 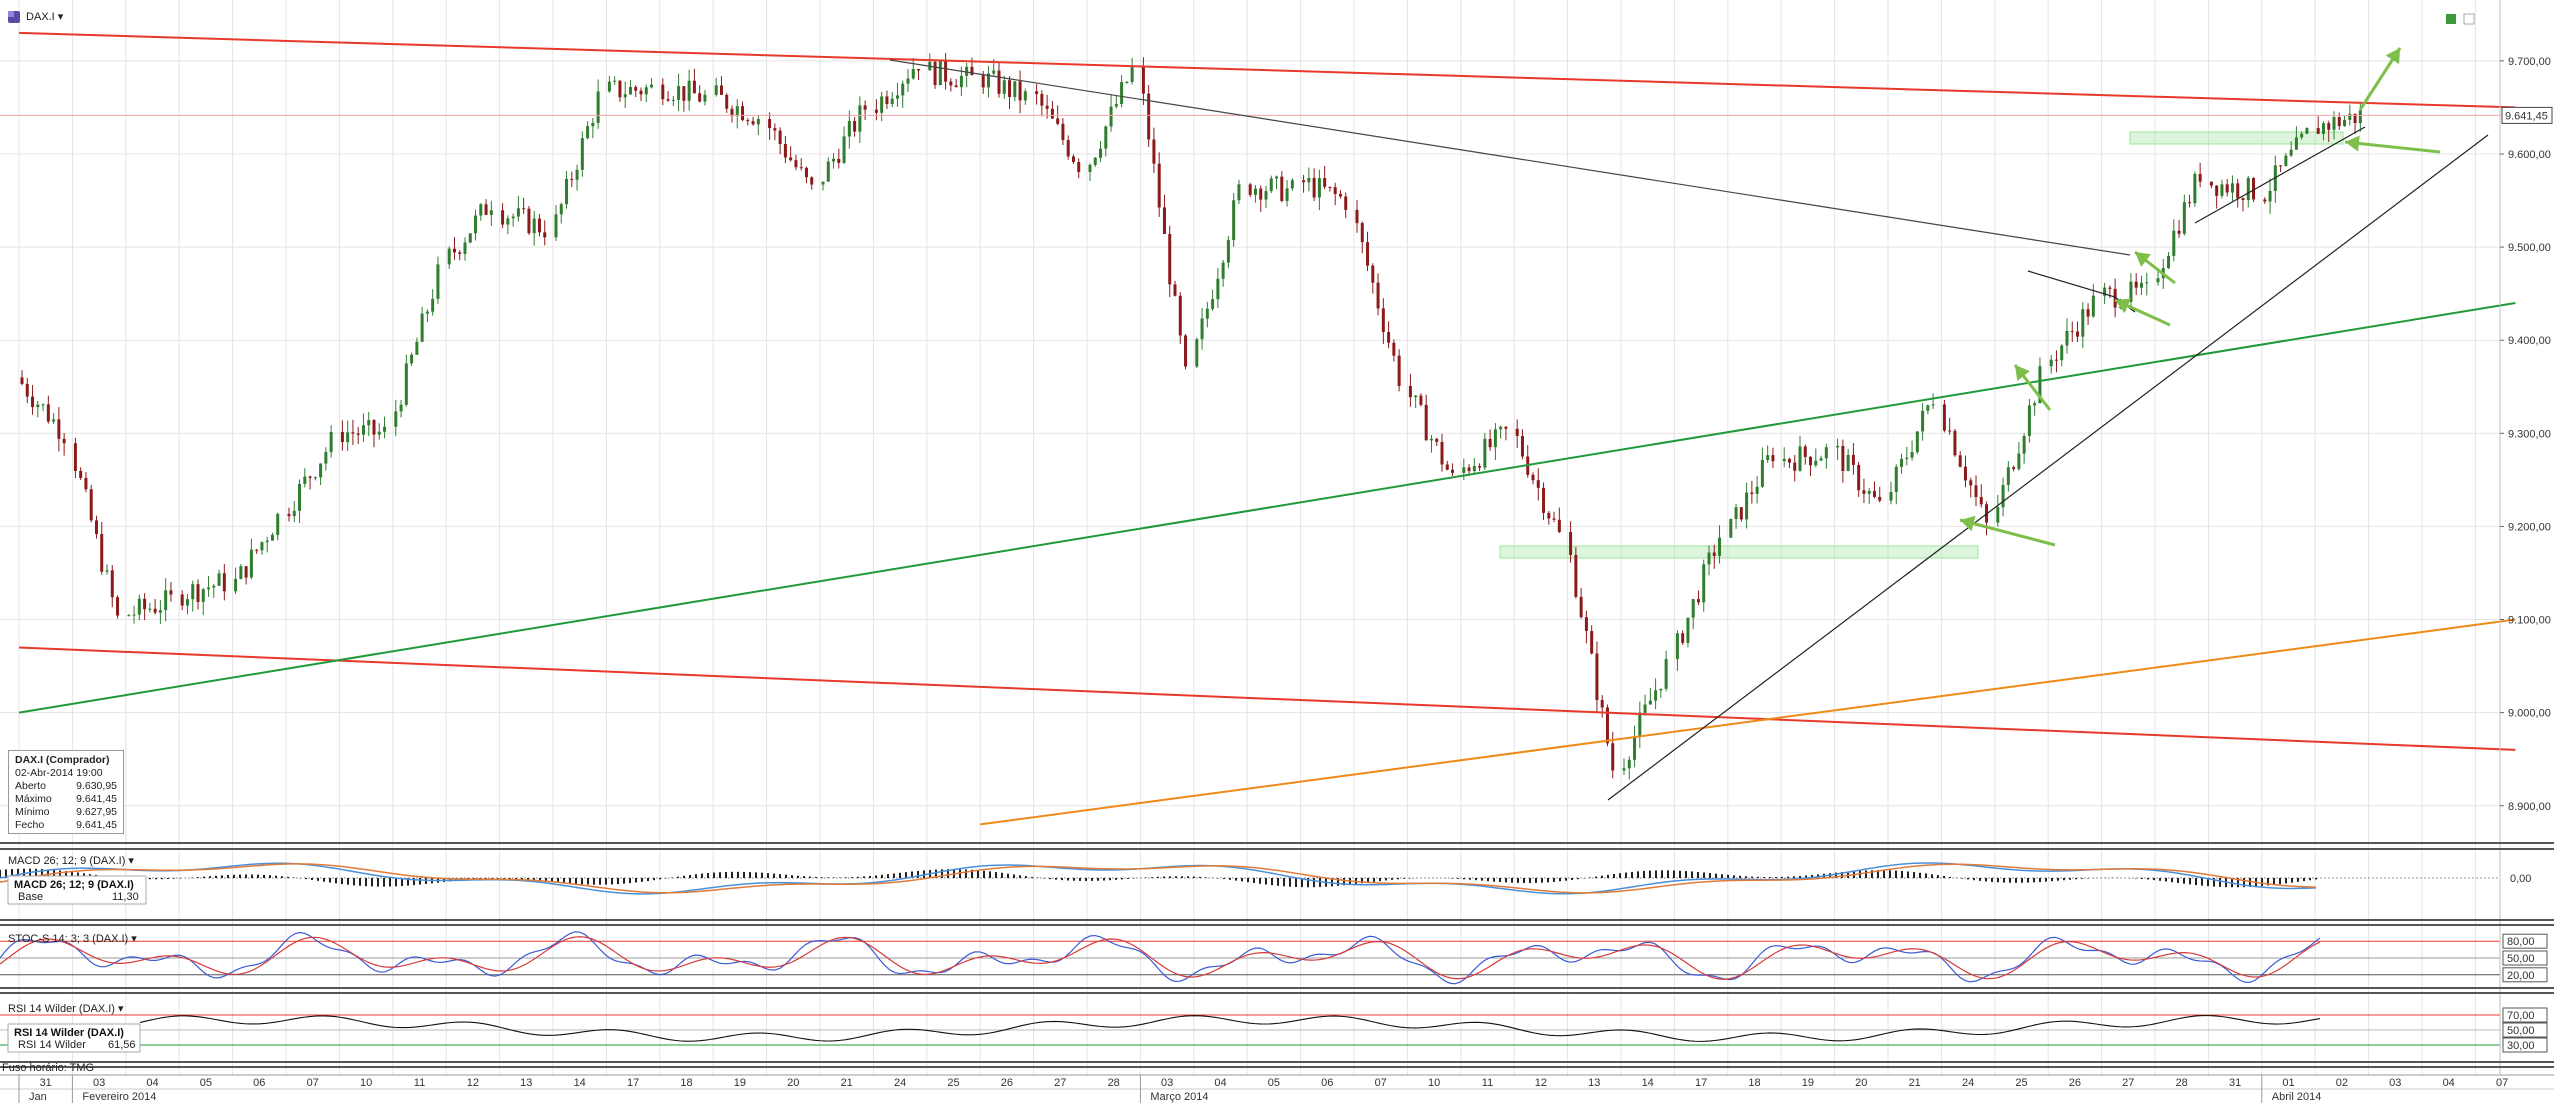 What do you see at coordinates (125, 897) in the screenshot?
I see `macd-legend-value: 11,30` at bounding box center [125, 897].